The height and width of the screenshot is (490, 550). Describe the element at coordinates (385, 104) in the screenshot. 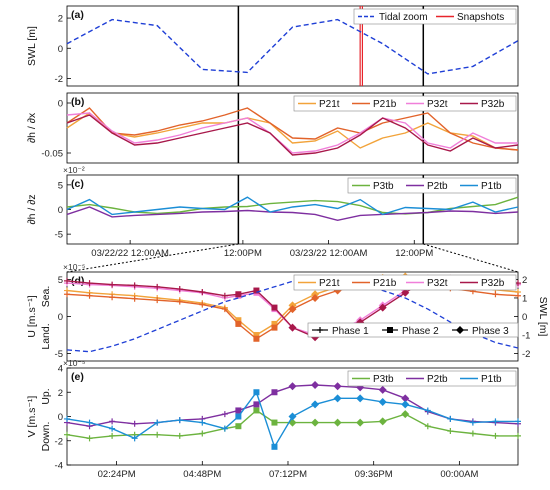

I see `legend-label: P21b` at that location.